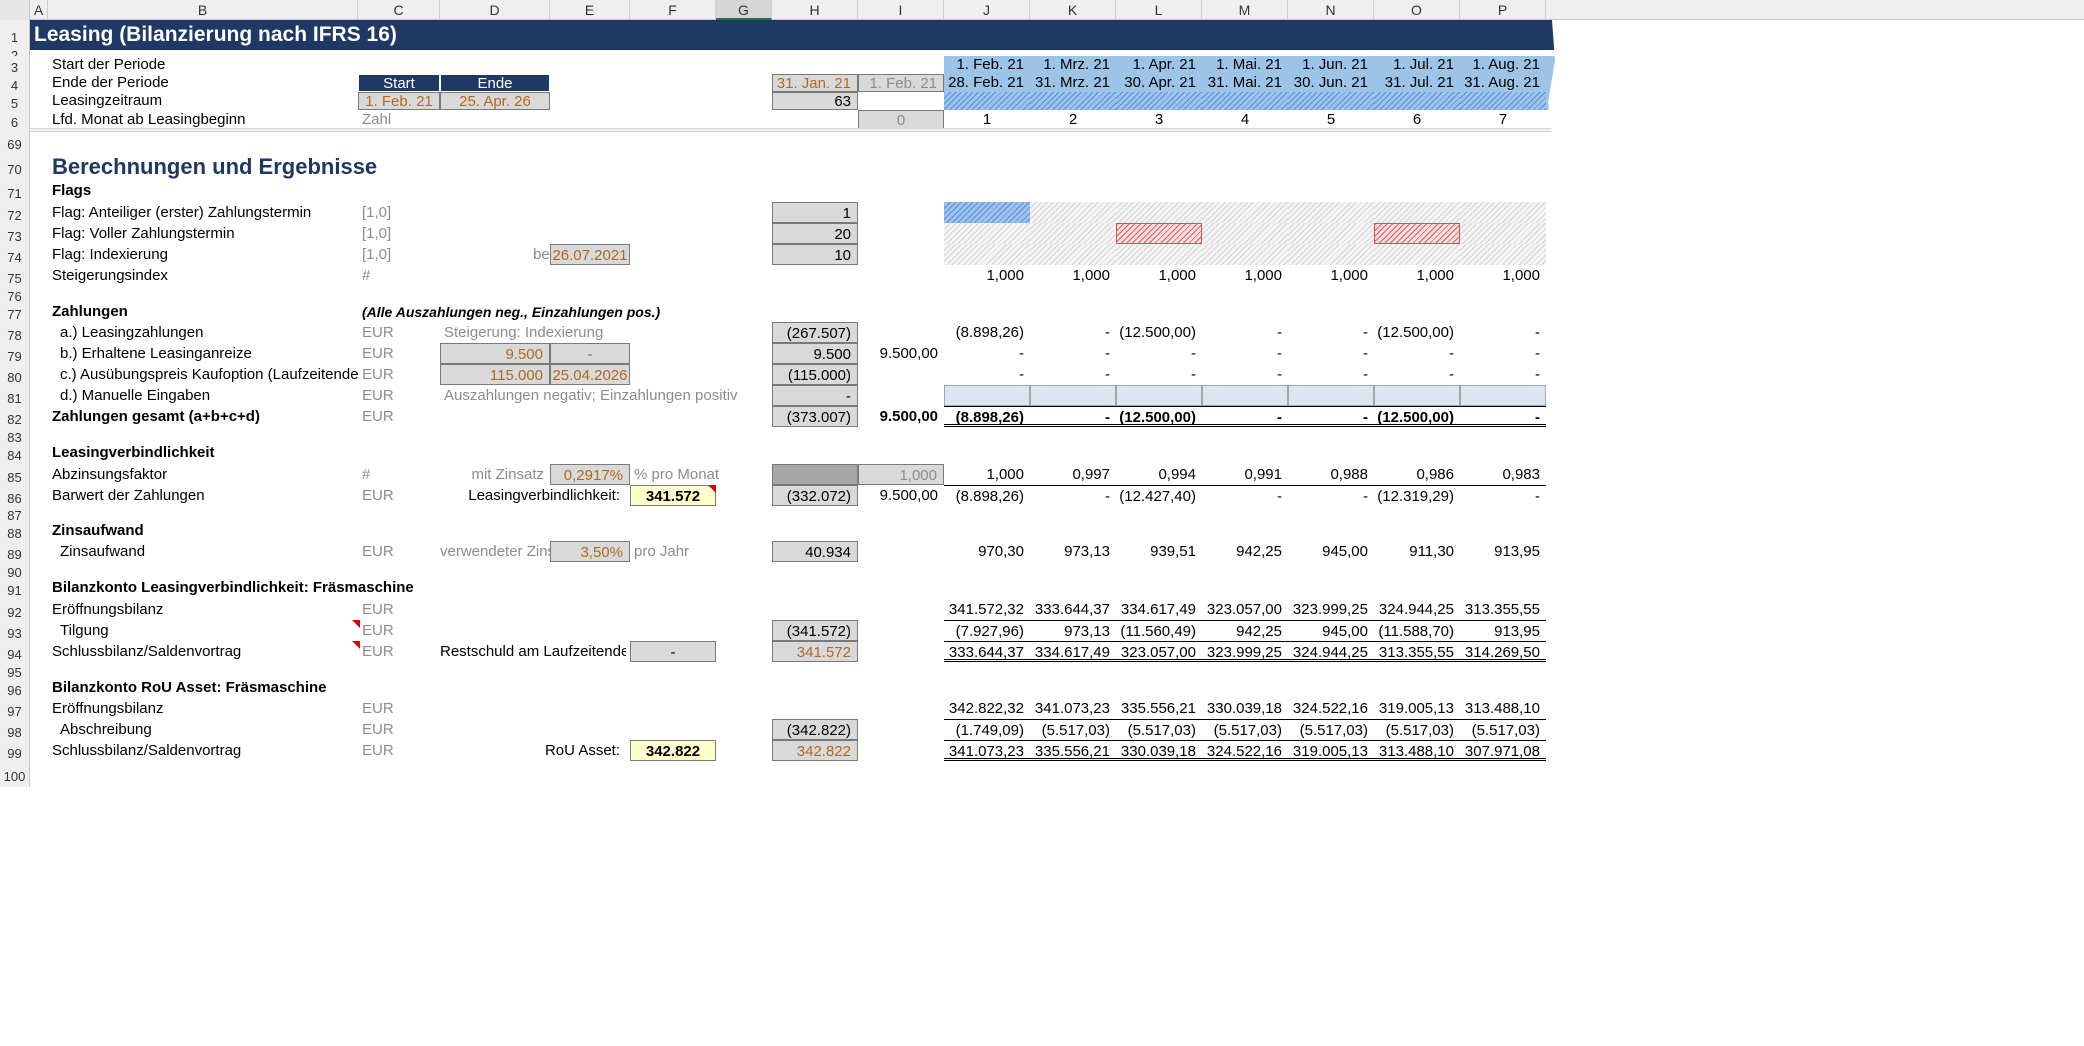  Describe the element at coordinates (1331, 651) in the screenshot. I see `closing-balance-value: 324.944,25` at that location.